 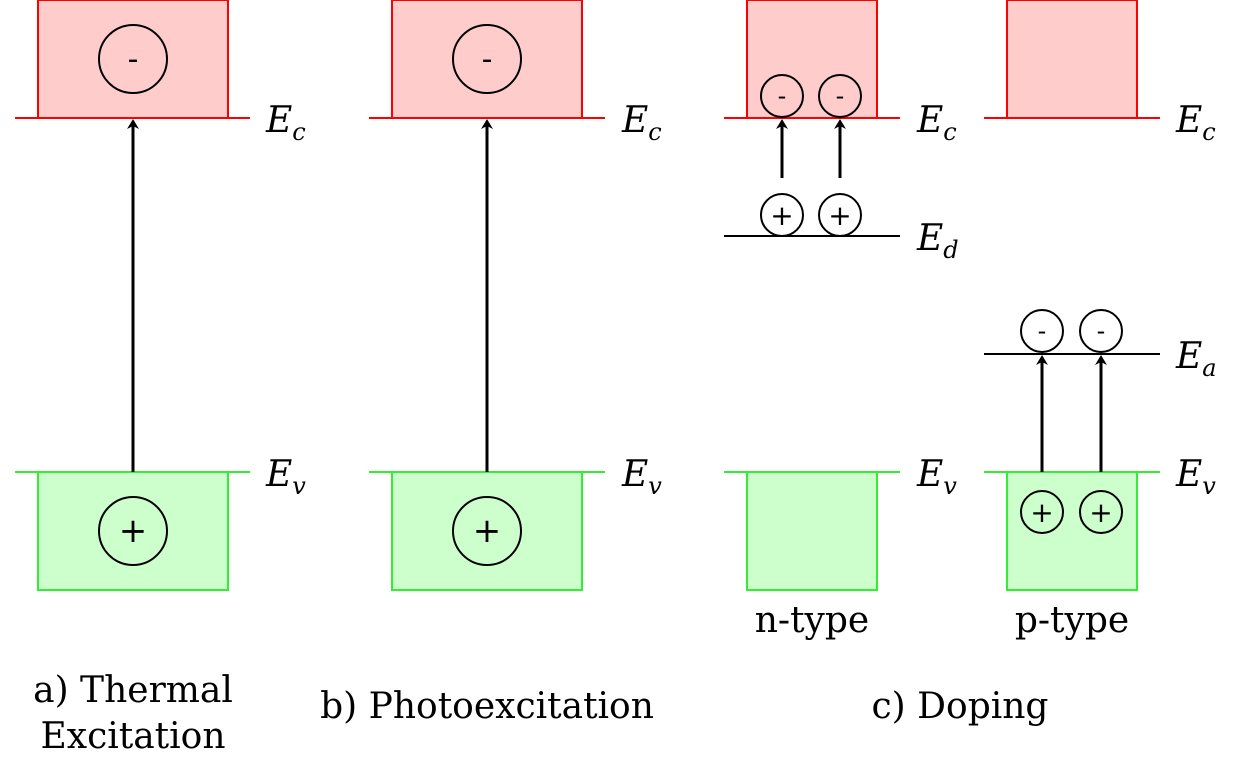 What do you see at coordinates (487, 706) in the screenshot?
I see `caption: b) Photoexcitation` at bounding box center [487, 706].